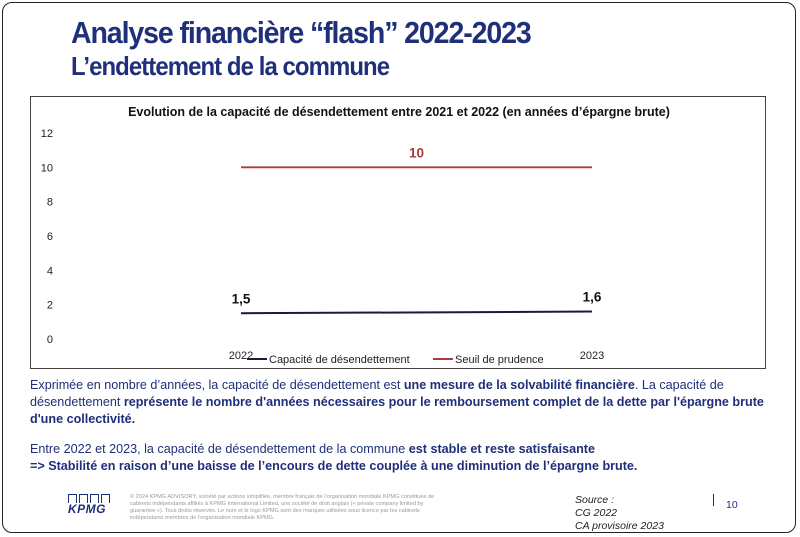 This screenshot has width=800, height=537. What do you see at coordinates (501, 449) in the screenshot?
I see `p2-text-b: est stable et reste satisfaisante` at bounding box center [501, 449].